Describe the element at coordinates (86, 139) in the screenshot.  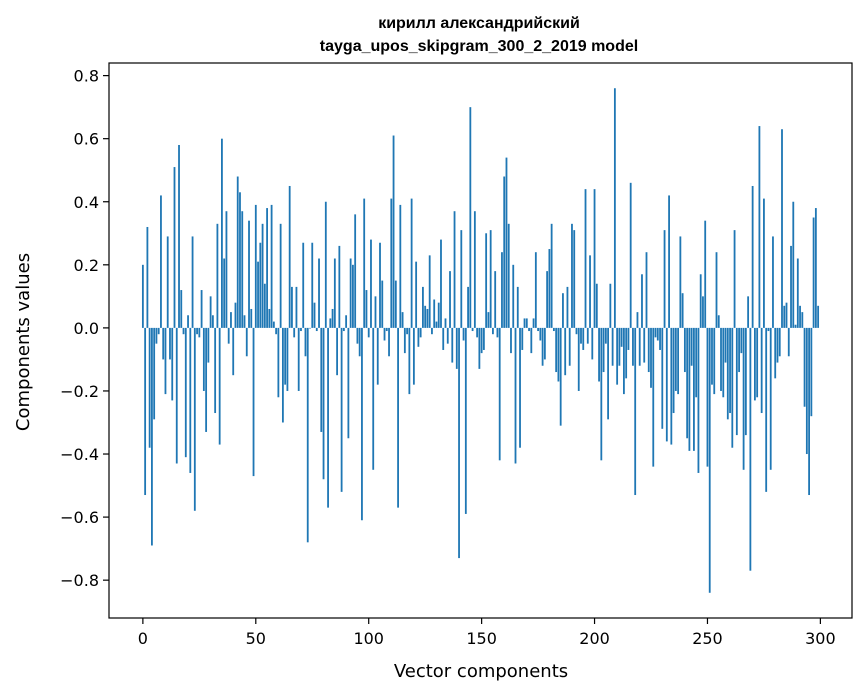
I see `y-tick-label: 0.6` at that location.